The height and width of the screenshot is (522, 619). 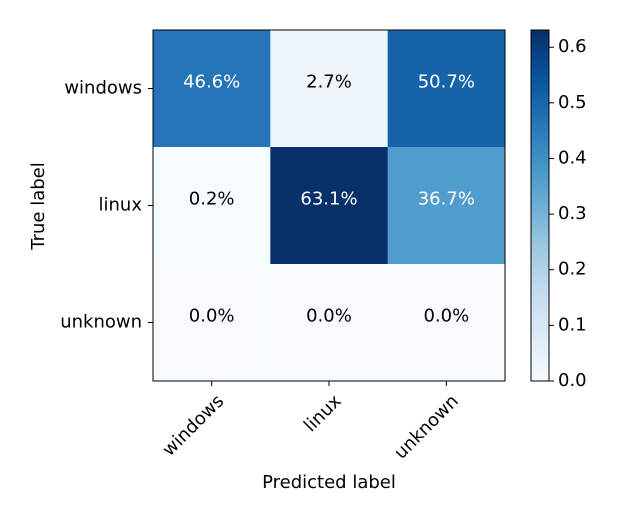 I want to click on y-tick-label: unknown, so click(x=101, y=322).